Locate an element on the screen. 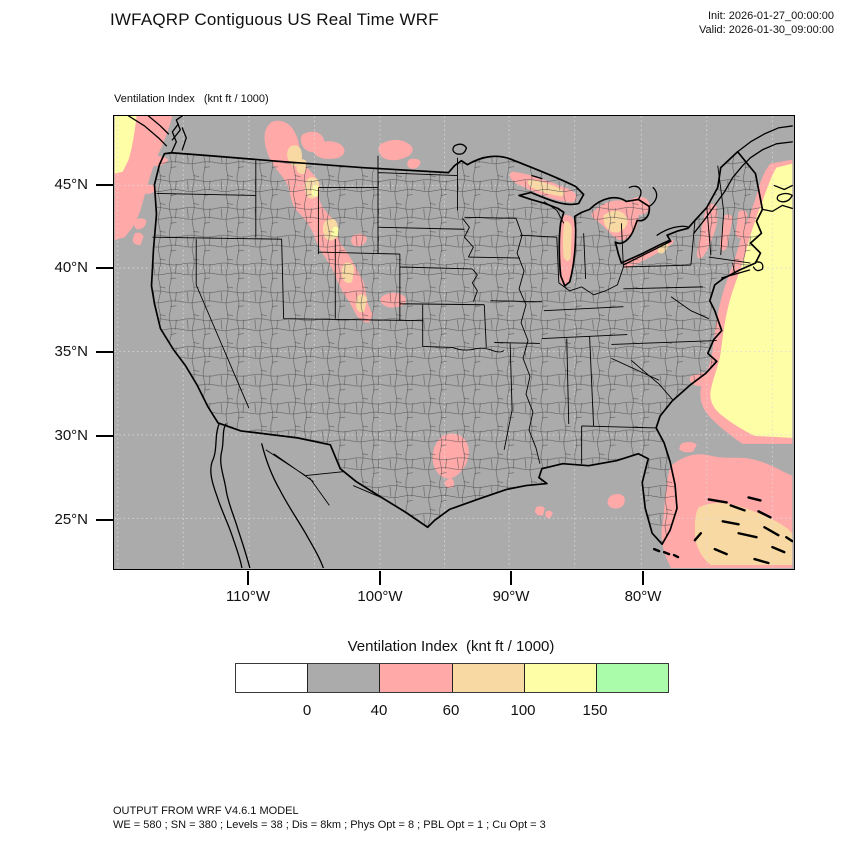  legend-tick-150: 150 is located at coordinates (595, 710).